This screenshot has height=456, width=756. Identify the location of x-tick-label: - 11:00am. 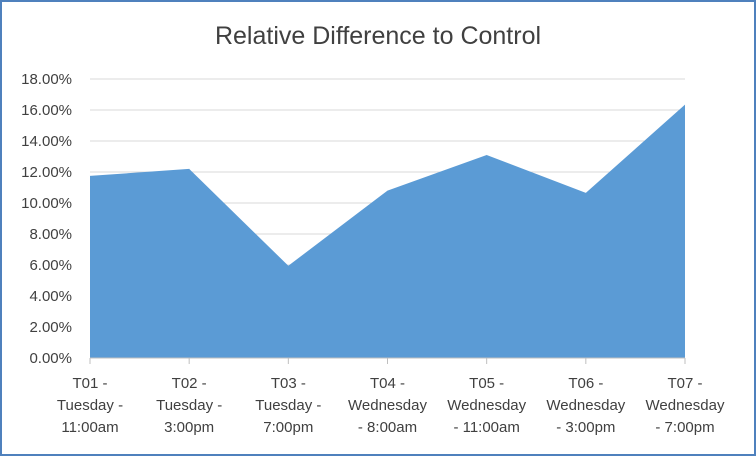
(486, 427).